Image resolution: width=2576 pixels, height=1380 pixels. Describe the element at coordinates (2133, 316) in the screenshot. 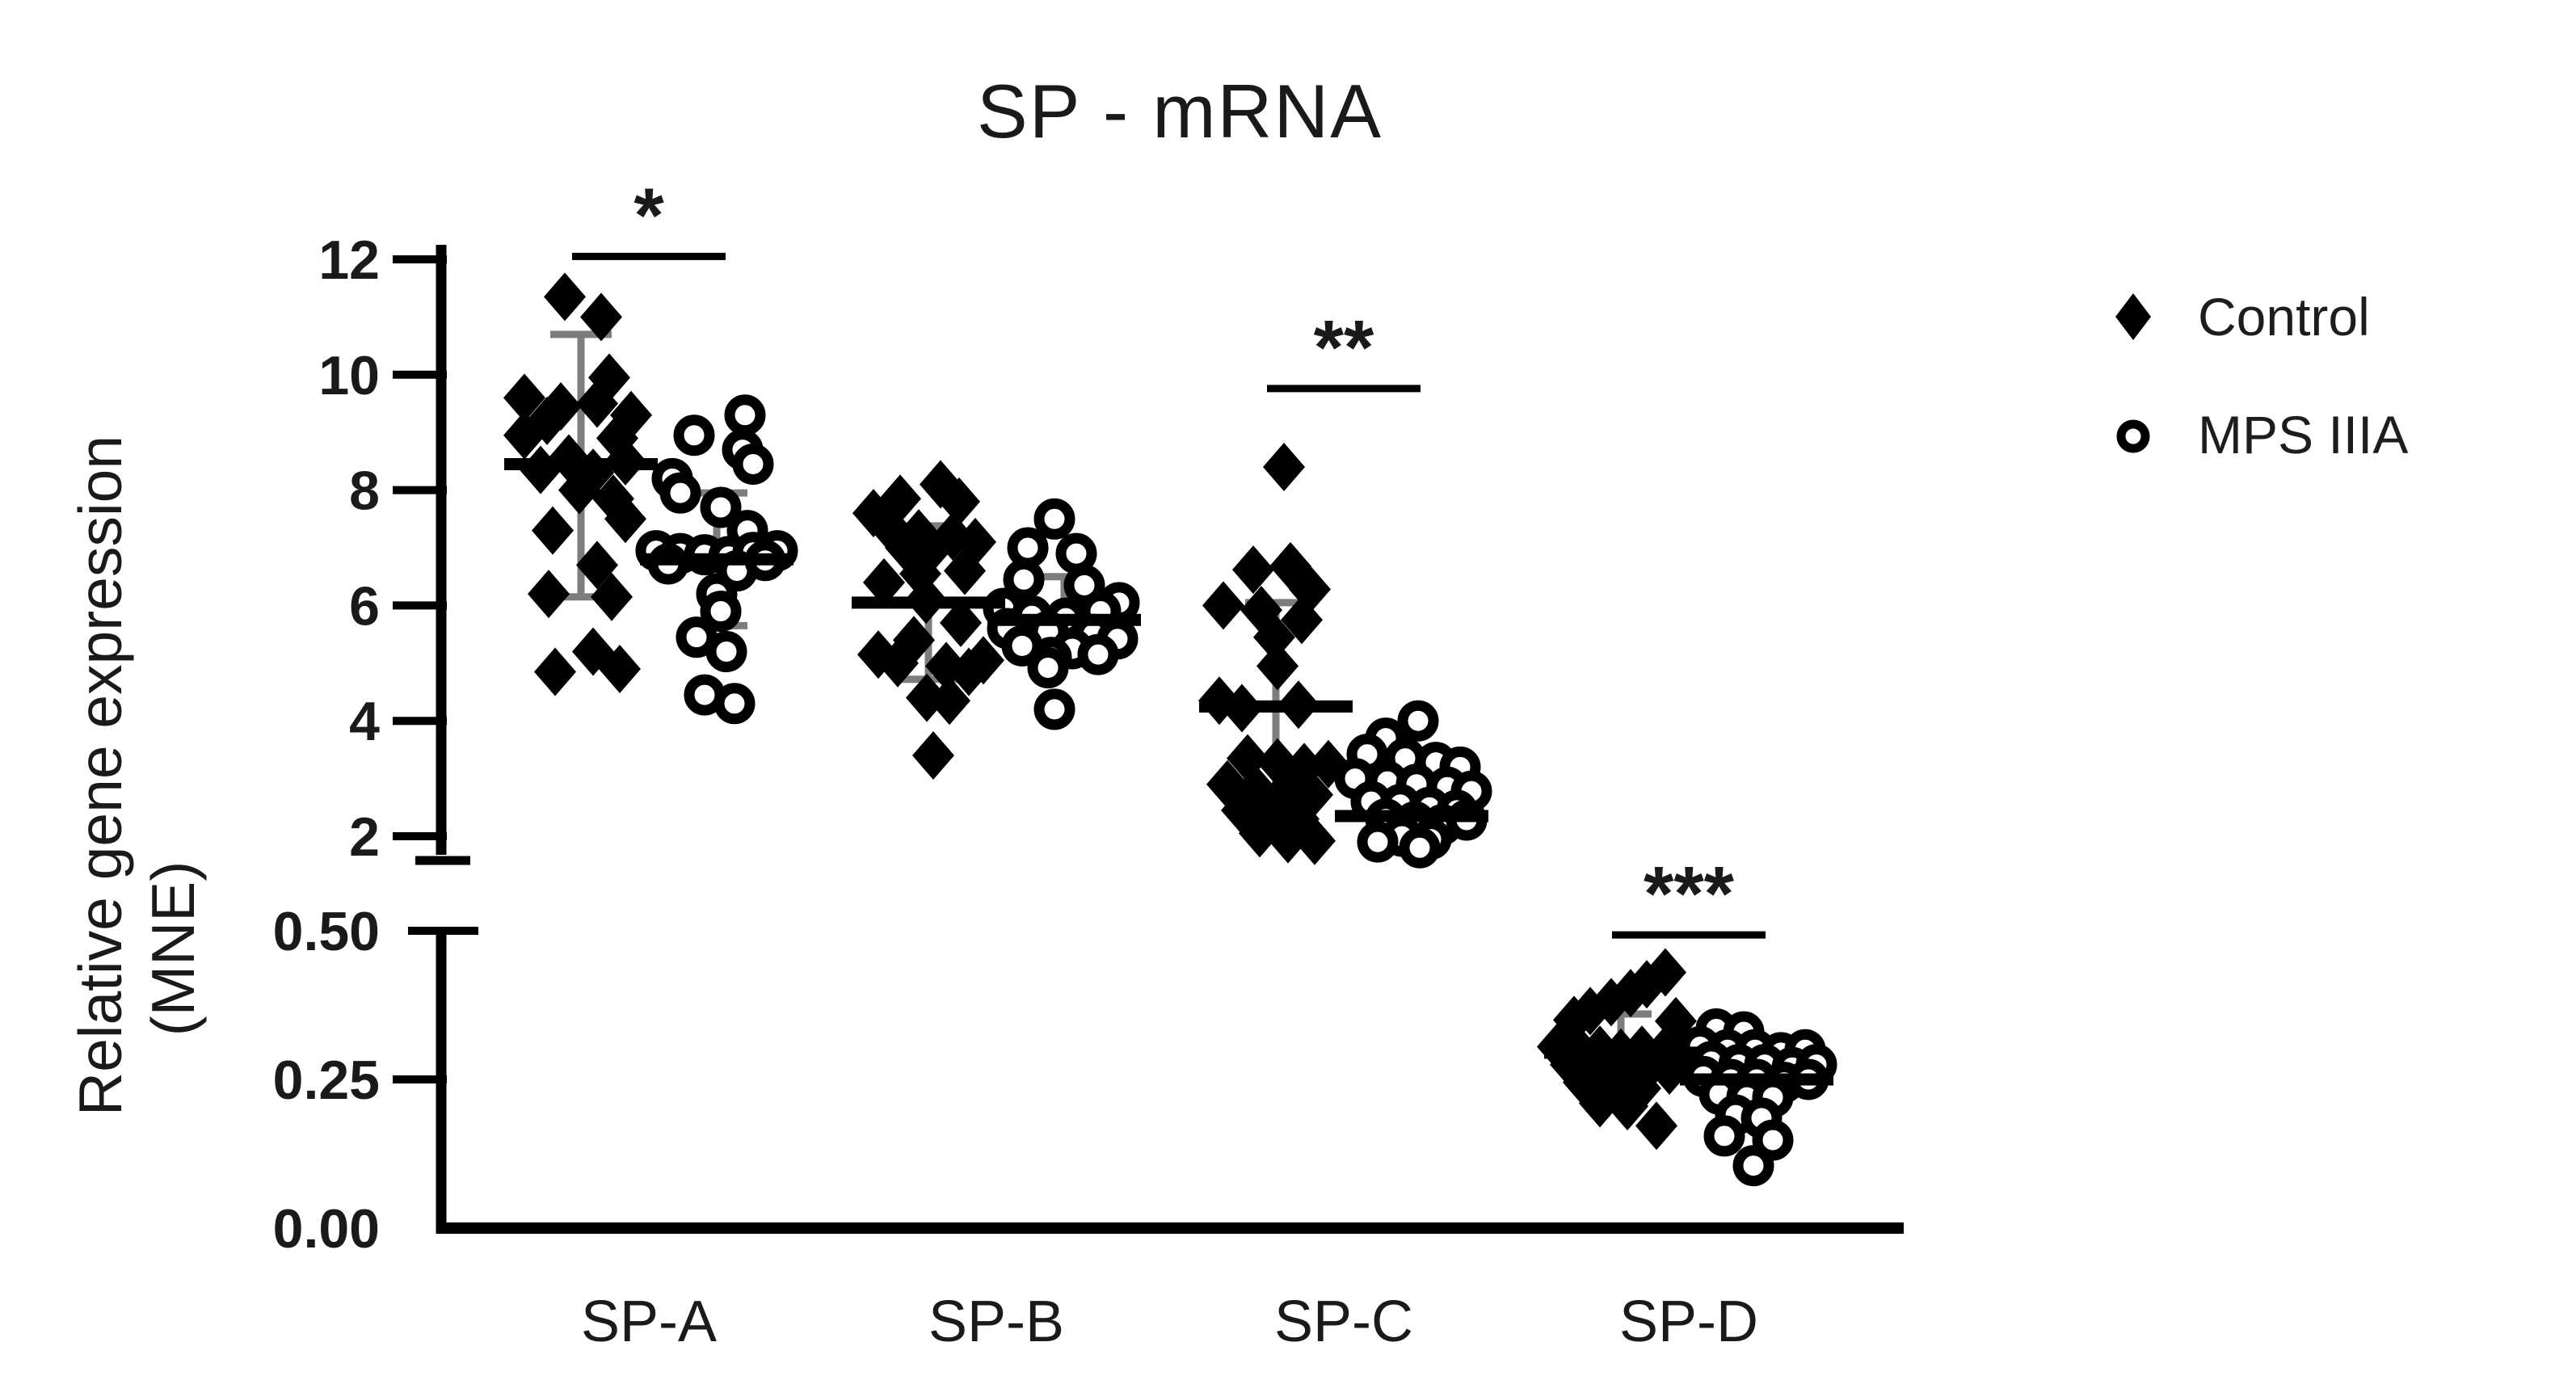

I see `diamond-marker-icon` at that location.